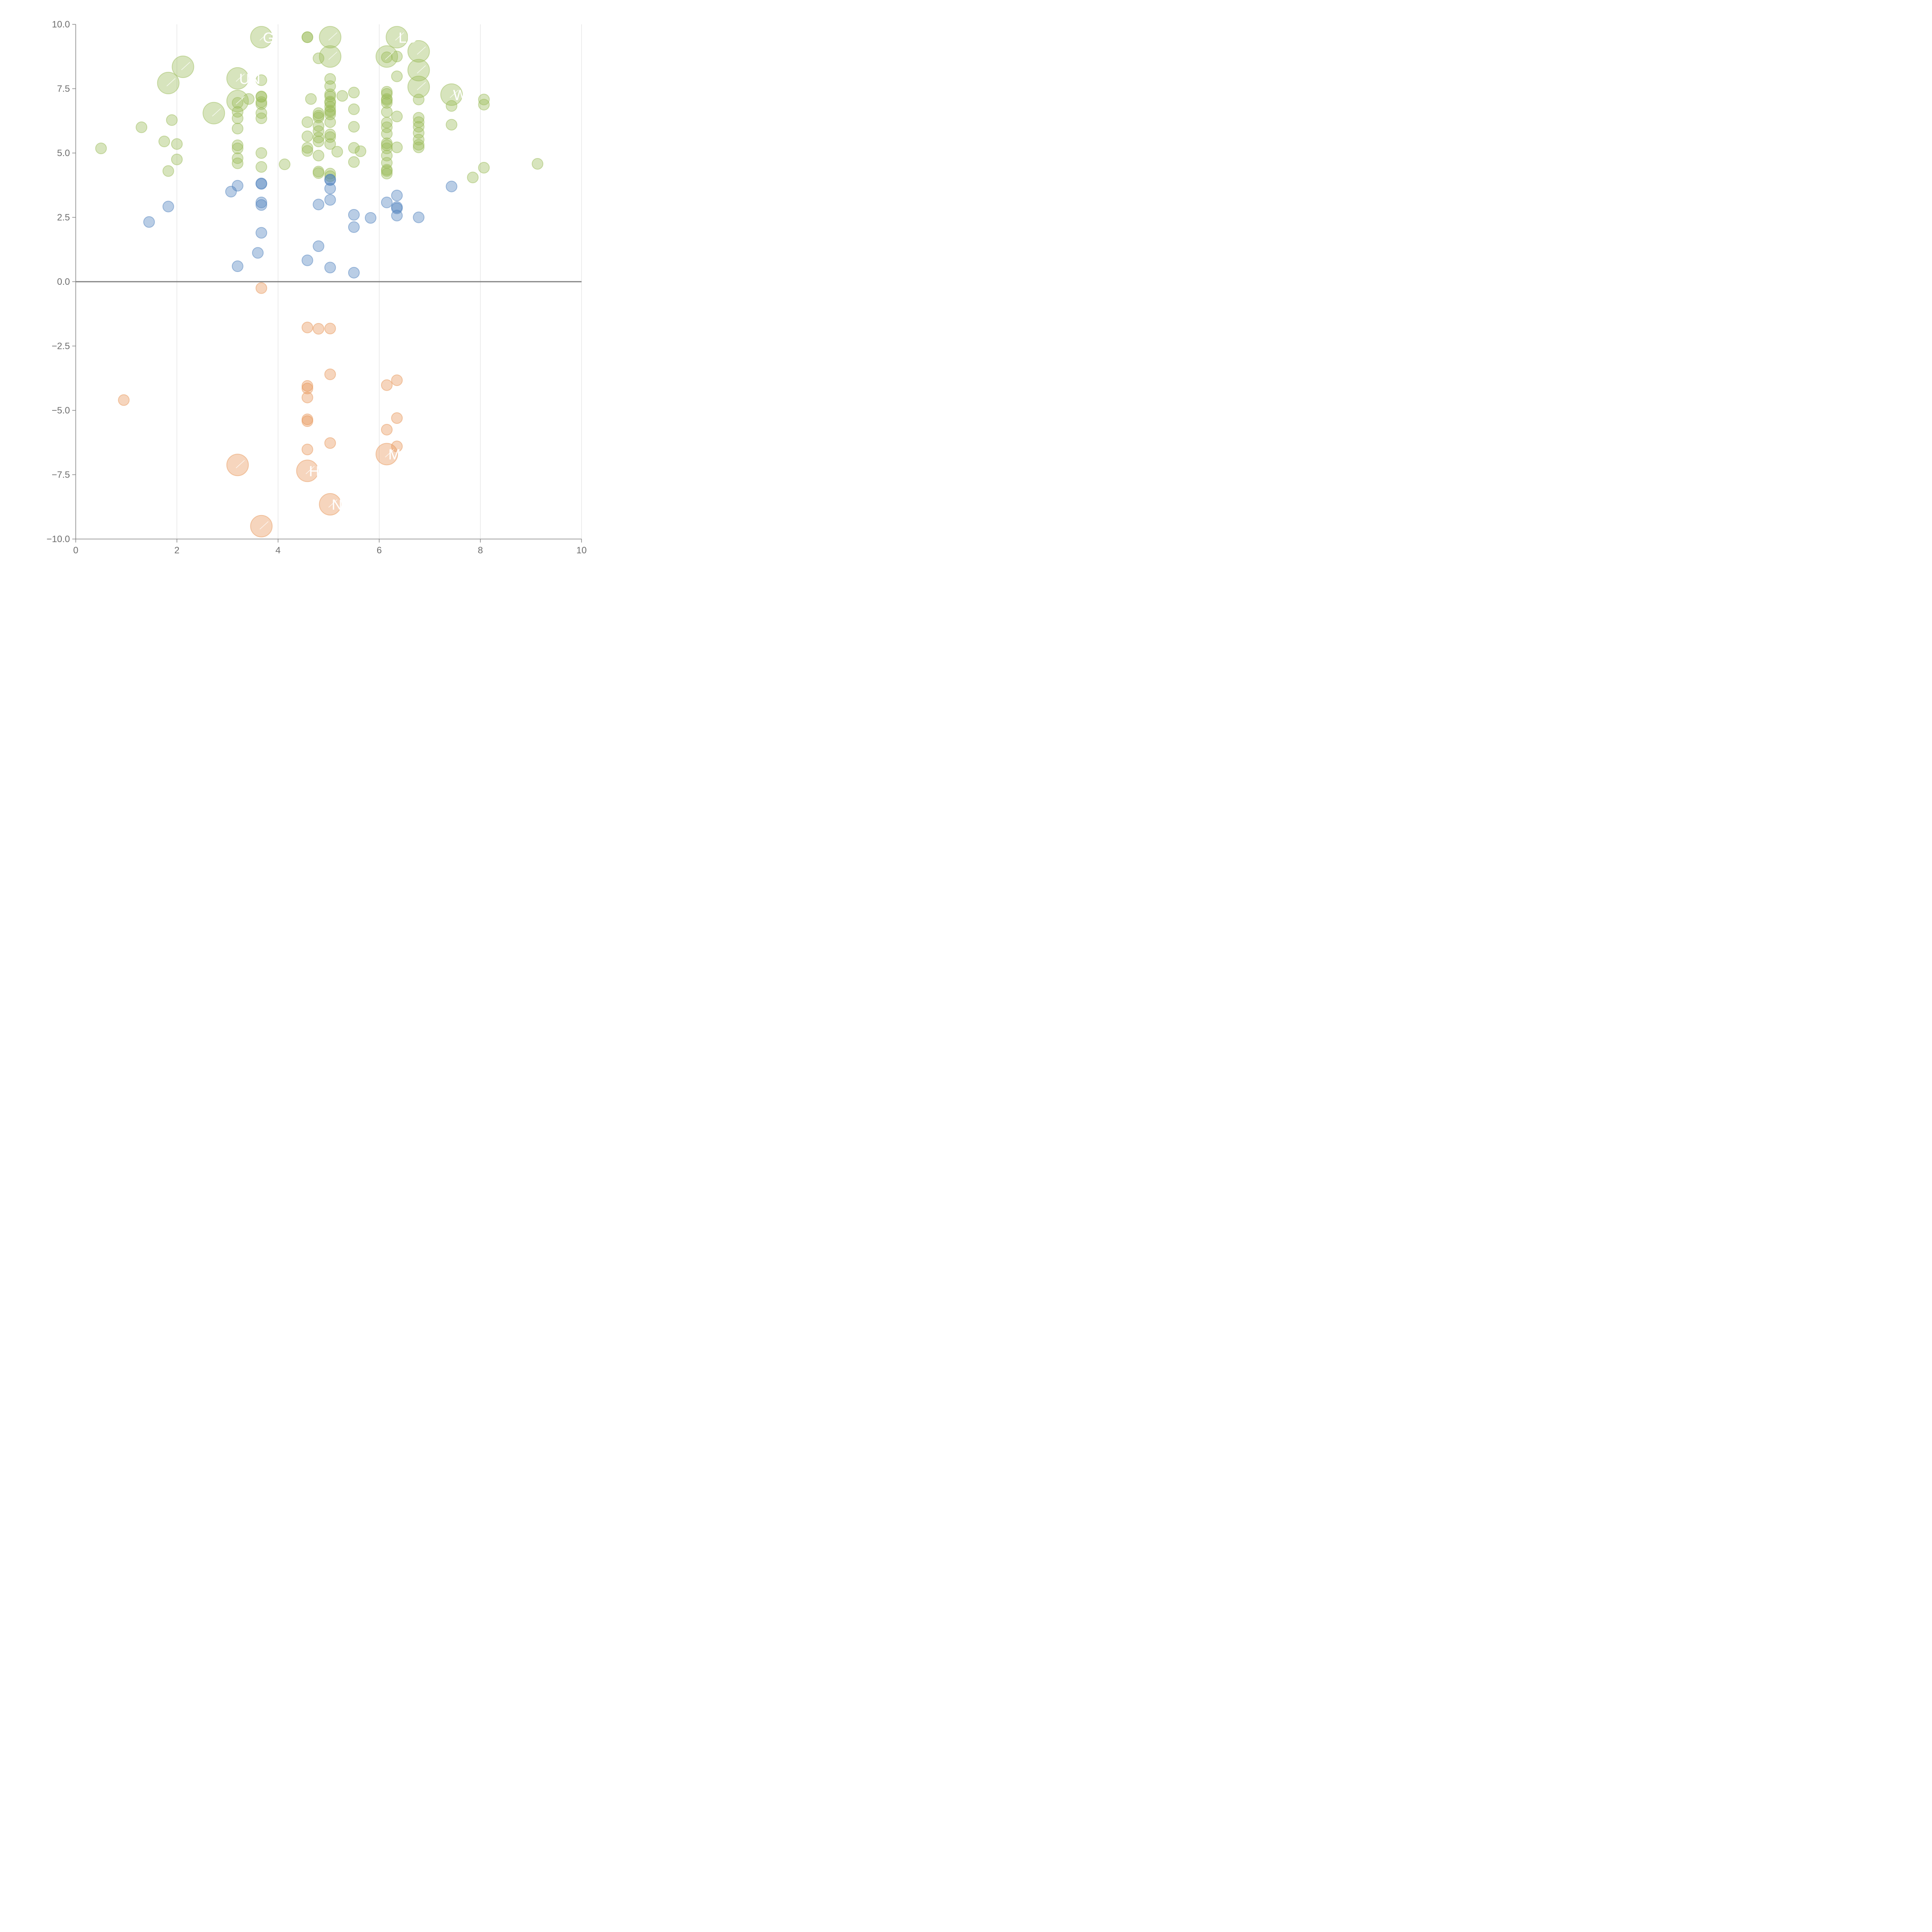  What do you see at coordinates (319, 282) in the screenshot?
I see `data-points` at bounding box center [319, 282].